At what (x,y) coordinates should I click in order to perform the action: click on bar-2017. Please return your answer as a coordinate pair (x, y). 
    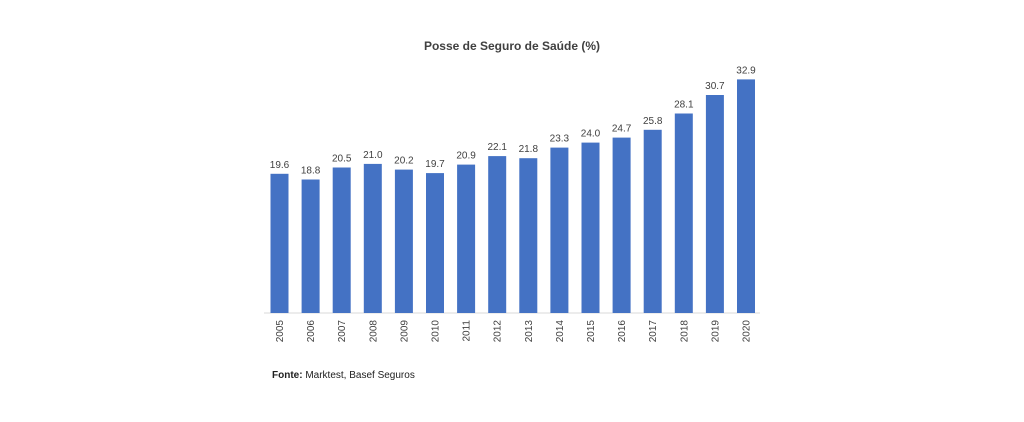
    Looking at the image, I should click on (652, 221).